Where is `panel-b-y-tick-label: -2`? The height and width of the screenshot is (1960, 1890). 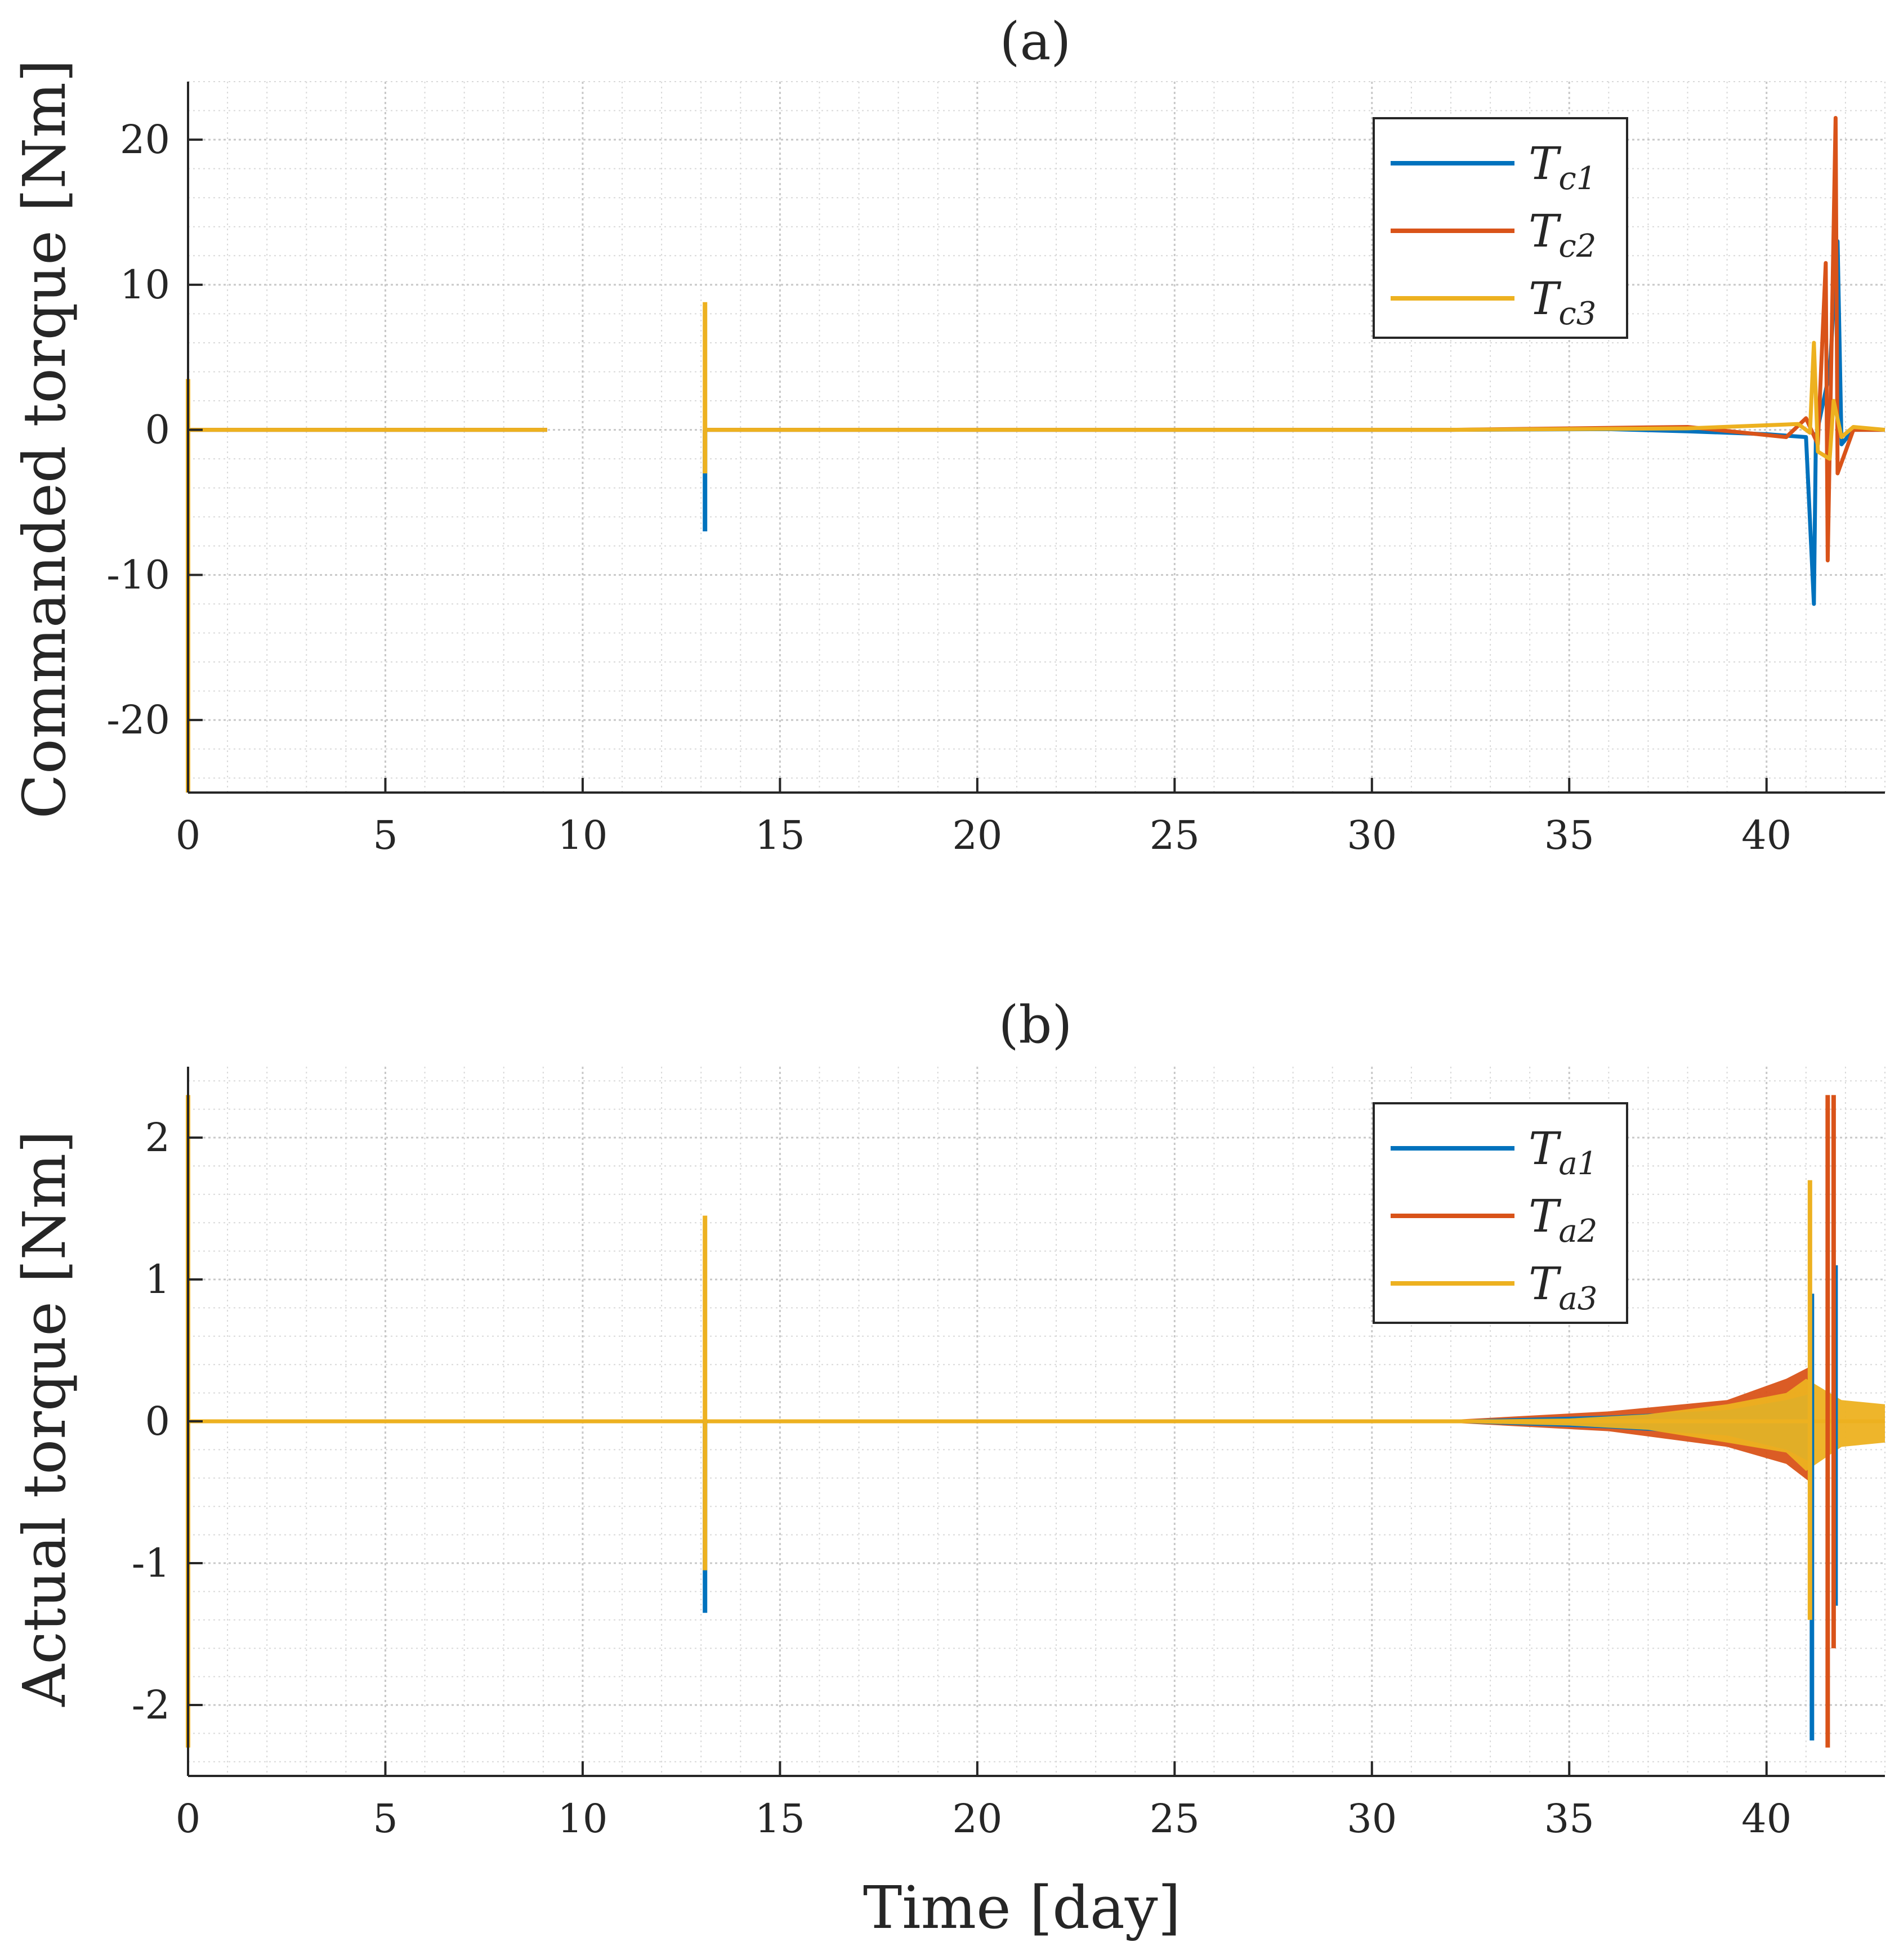 panel-b-y-tick-label: -2 is located at coordinates (151, 1705).